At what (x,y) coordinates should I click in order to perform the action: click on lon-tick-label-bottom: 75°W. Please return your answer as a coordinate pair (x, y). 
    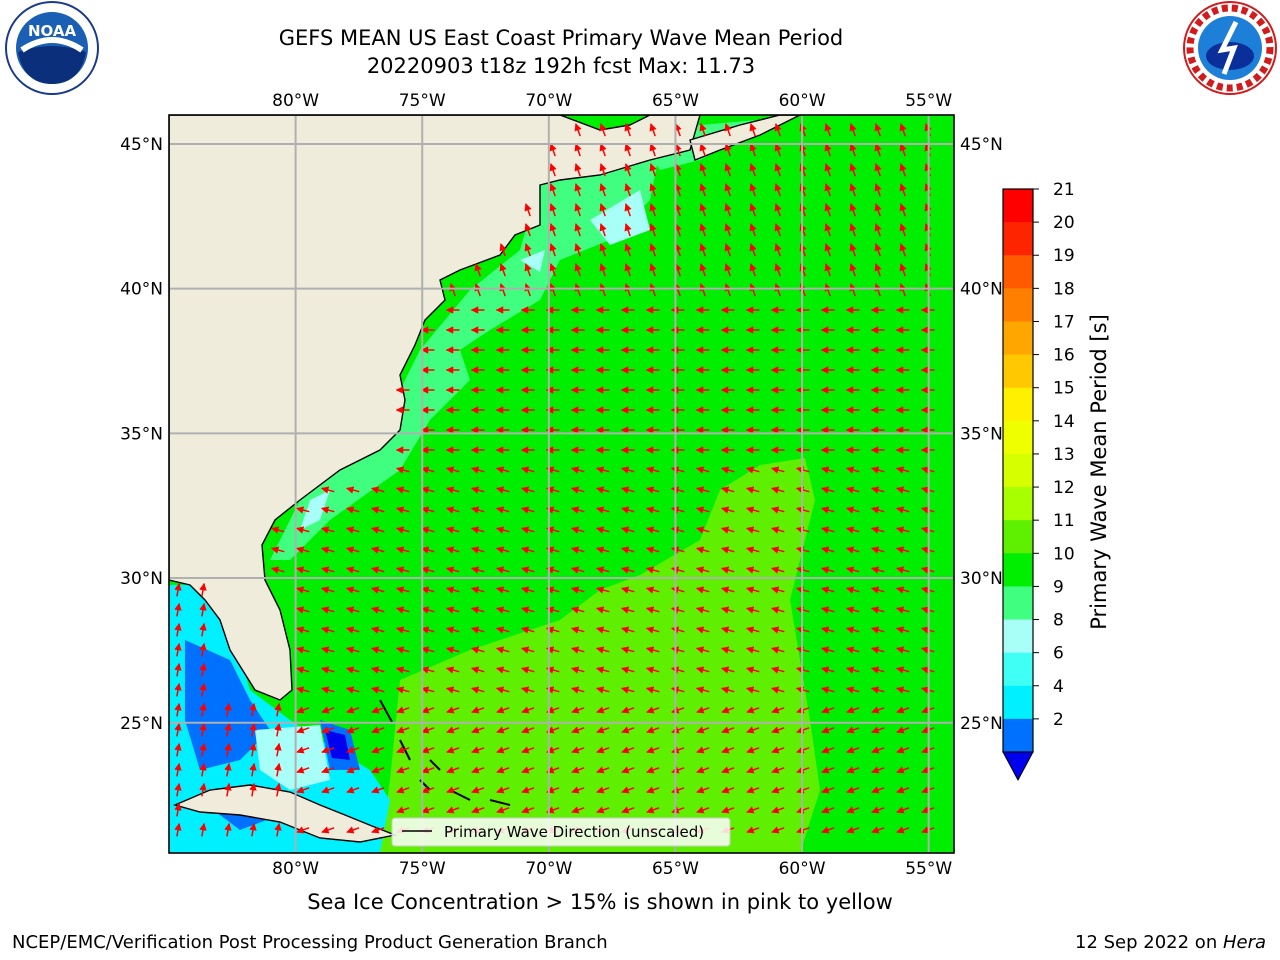
    Looking at the image, I should click on (422, 869).